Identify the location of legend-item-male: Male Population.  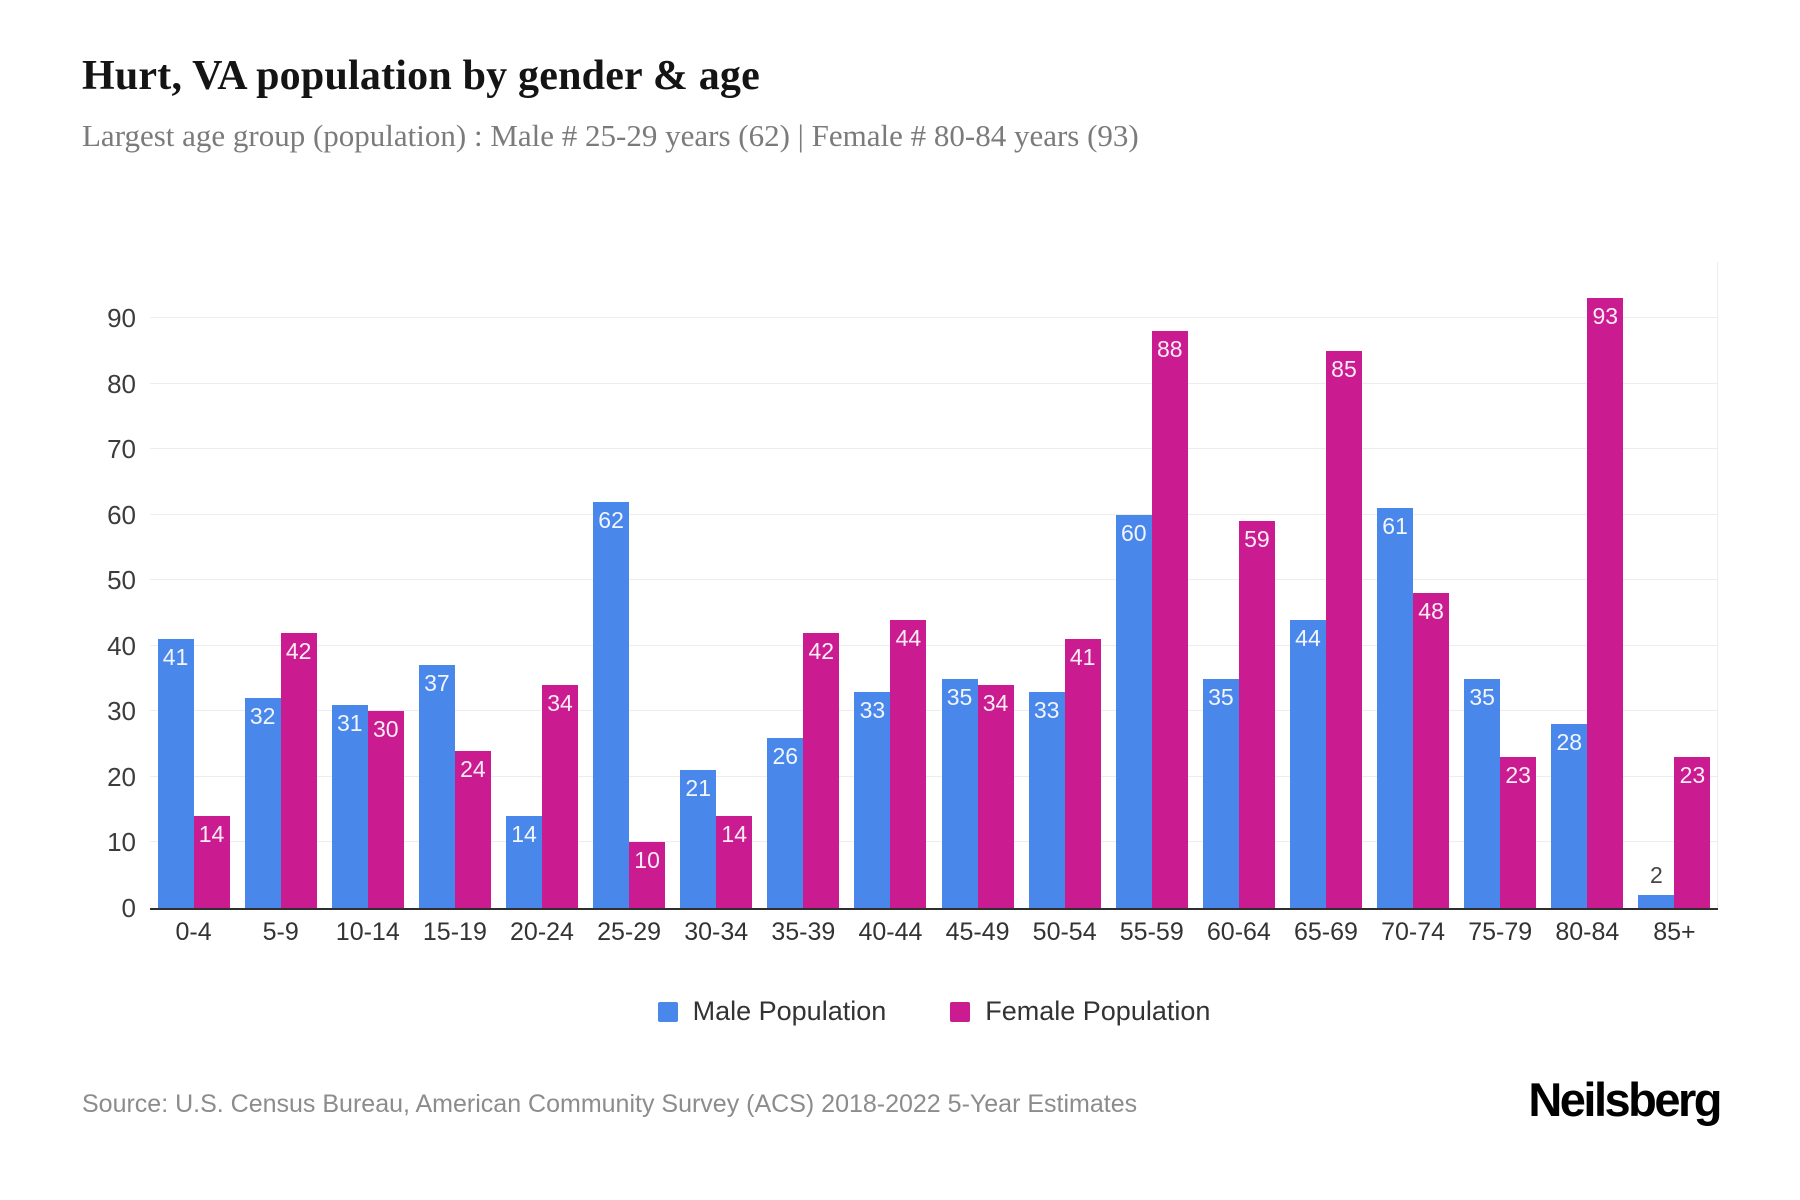
(772, 1011).